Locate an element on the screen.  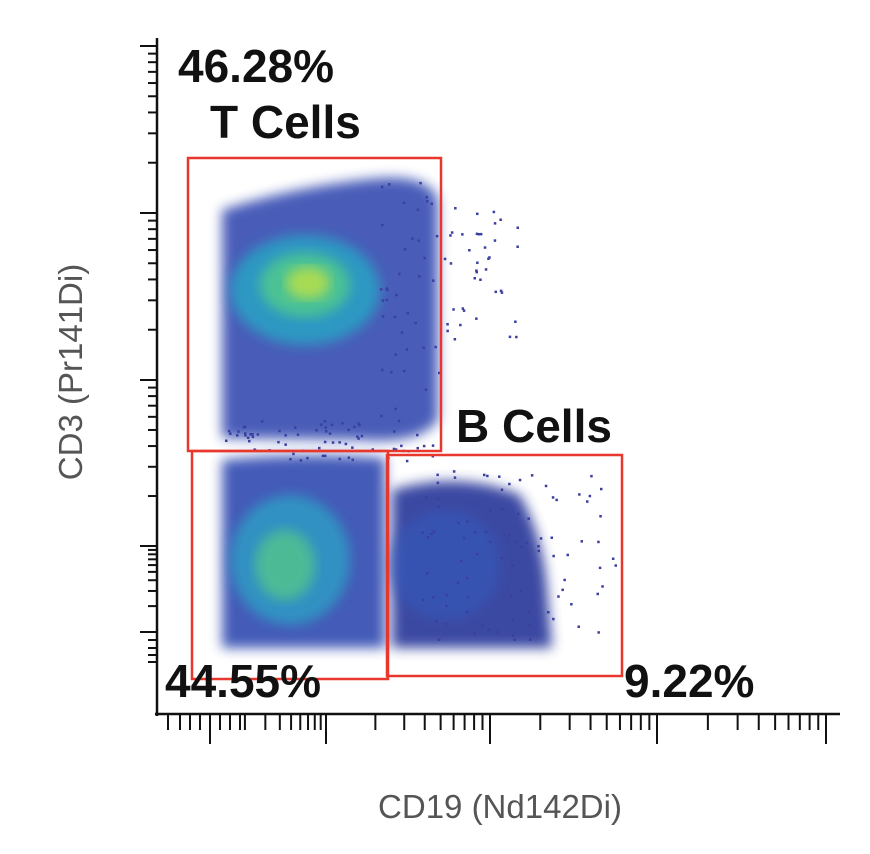
gate-b-cells is located at coordinates (504, 565).